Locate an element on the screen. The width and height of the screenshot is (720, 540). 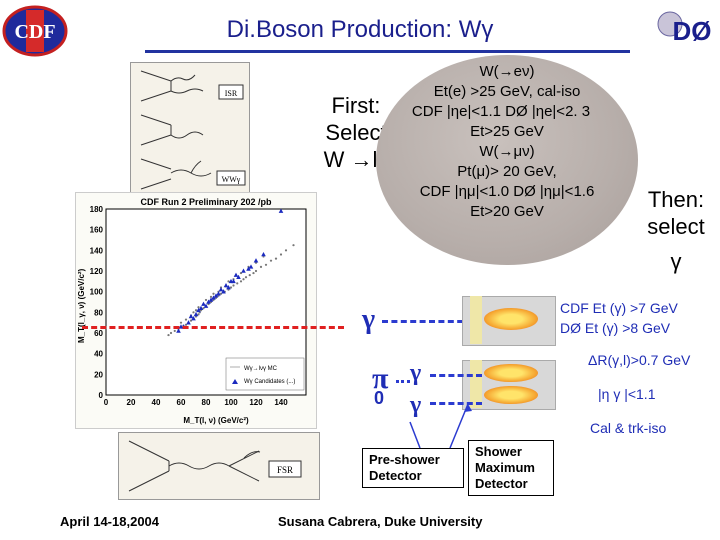
then-select-block: Then: select γ is located at coordinates (676, 230).